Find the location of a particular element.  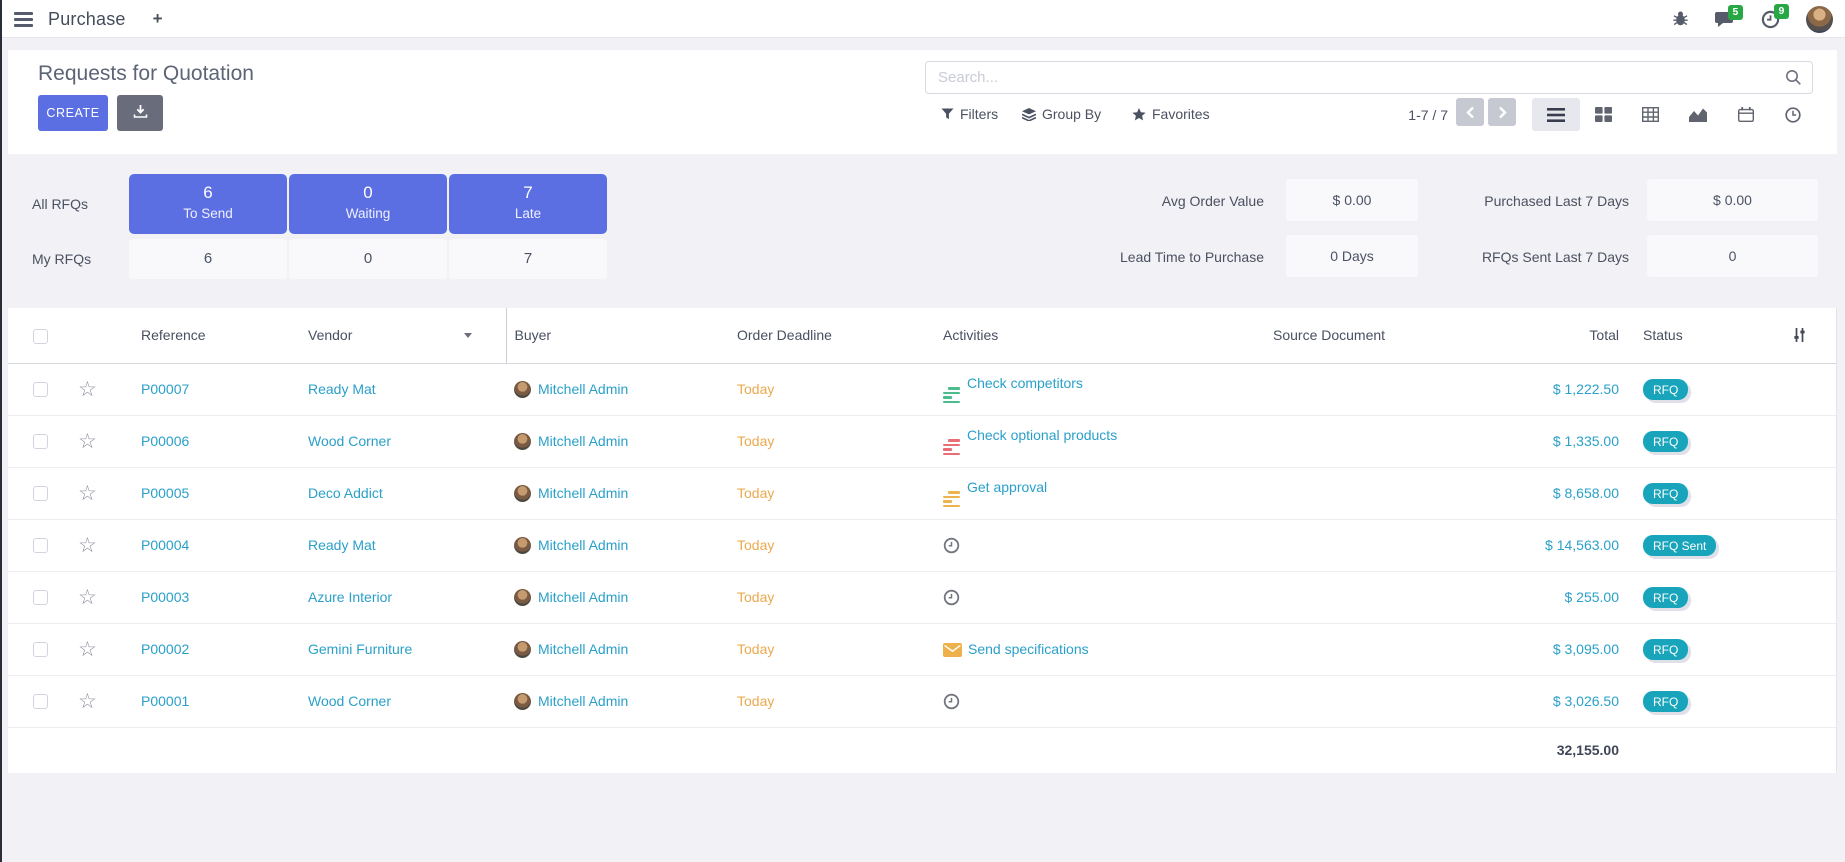

kpi-value: 0 Days is located at coordinates (1352, 256).